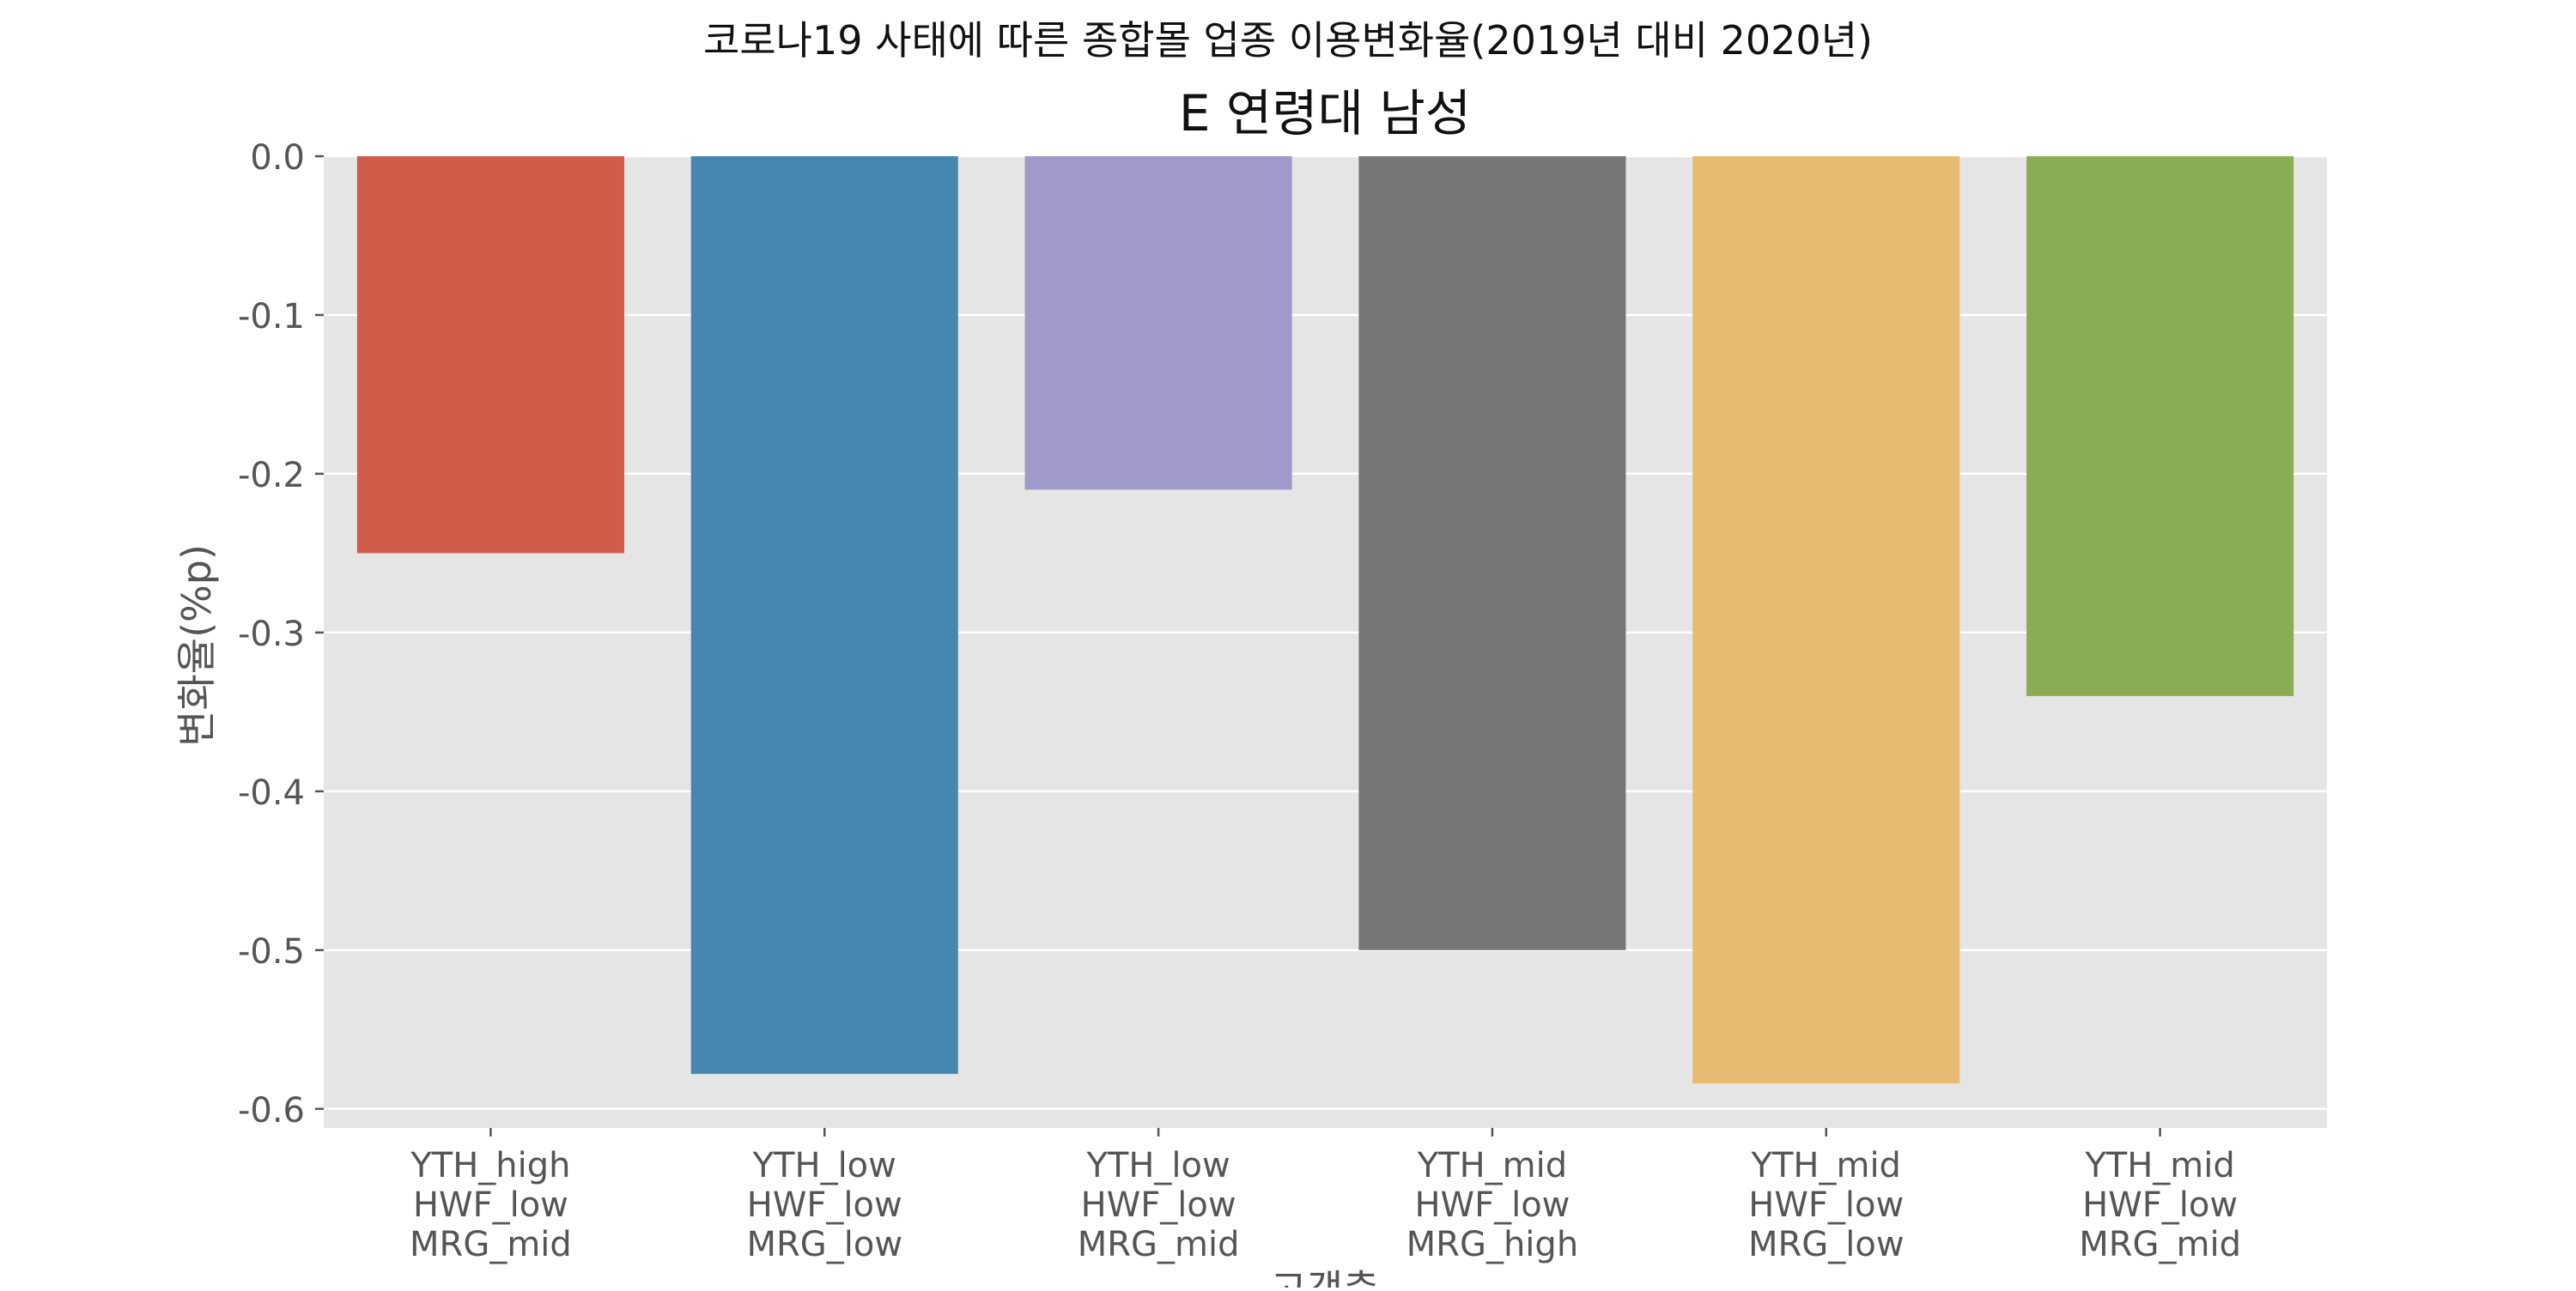  I want to click on x-tick-label-line: YTH_high, so click(490, 1165).